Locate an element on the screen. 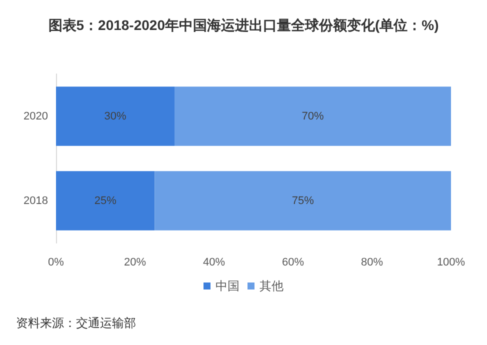 The image size is (487, 345). data-label: 25% is located at coordinates (105, 200).